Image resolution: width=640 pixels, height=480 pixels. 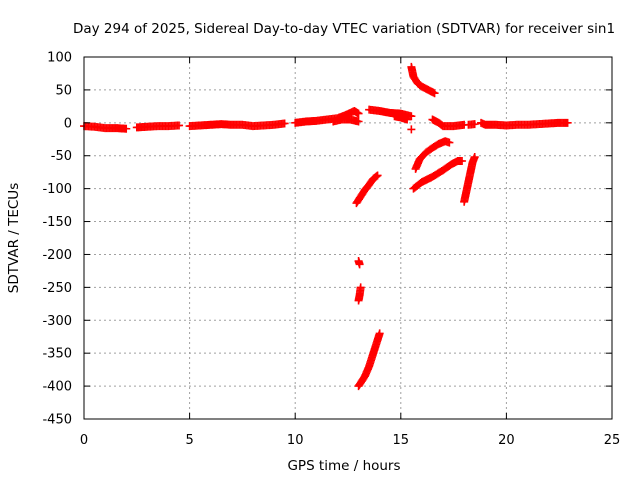 I want to click on x-tick-label: 15, so click(x=401, y=440).